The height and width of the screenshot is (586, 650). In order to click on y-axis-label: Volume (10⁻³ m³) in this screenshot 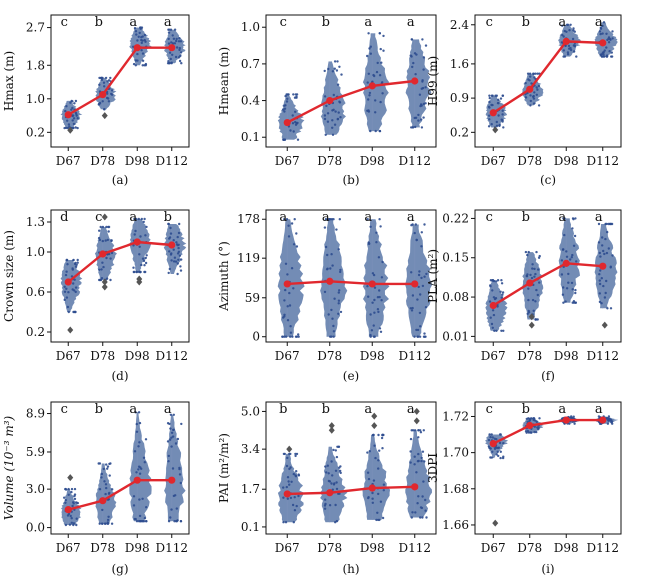, I will do `click(9, 467)`.